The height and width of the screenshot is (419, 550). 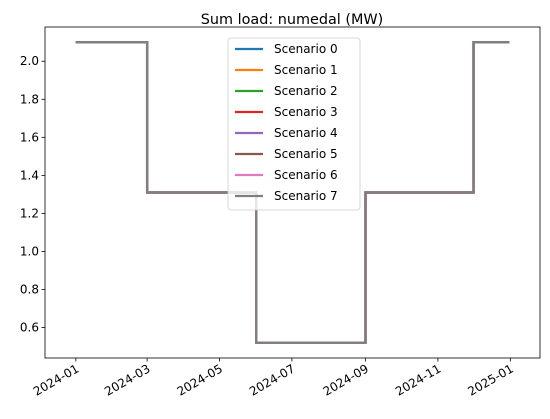 What do you see at coordinates (29, 61) in the screenshot?
I see `y-tick-label: 2.0` at bounding box center [29, 61].